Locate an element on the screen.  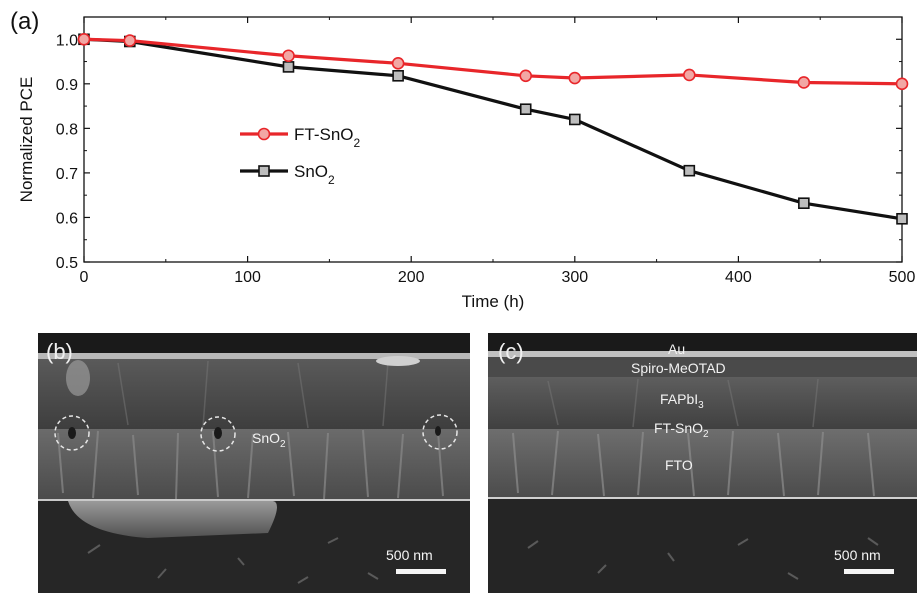
x-tick-label: 100 is located at coordinates (247, 277).